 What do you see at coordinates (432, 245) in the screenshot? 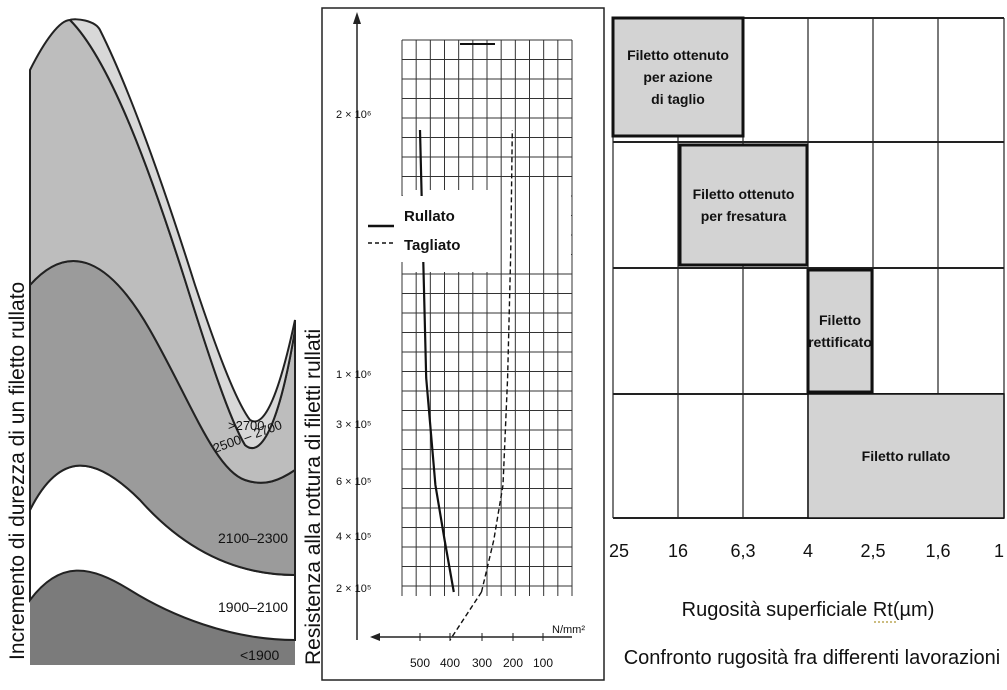
I see `legend-tagliato-label: Tagliato` at bounding box center [432, 245].